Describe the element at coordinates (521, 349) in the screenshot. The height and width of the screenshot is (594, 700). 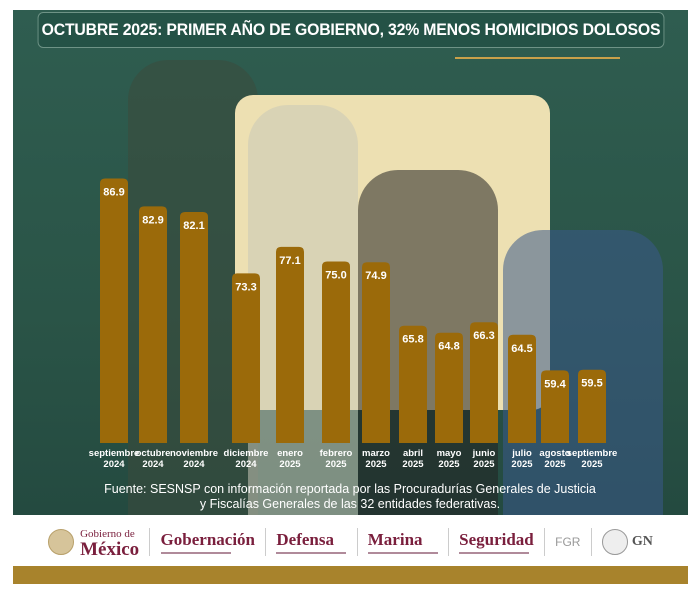
I see `bar-value-label: 64.5` at that location.